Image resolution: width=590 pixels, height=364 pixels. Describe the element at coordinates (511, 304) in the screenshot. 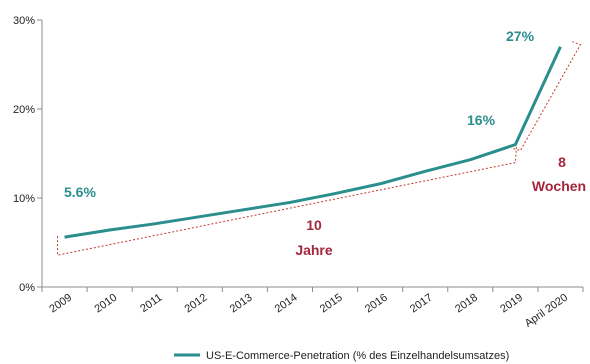

I see `x-tick-label: 2019` at that location.